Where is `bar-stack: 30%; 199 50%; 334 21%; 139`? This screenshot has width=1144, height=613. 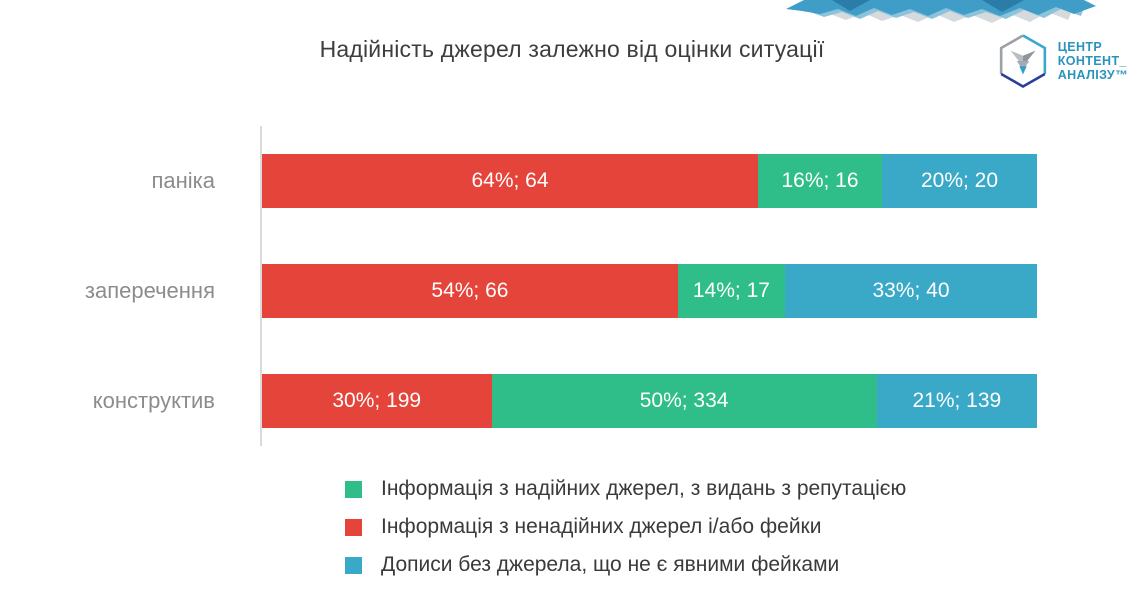
bar-stack: 30%; 199 50%; 334 21%; 139 is located at coordinates (649, 401).